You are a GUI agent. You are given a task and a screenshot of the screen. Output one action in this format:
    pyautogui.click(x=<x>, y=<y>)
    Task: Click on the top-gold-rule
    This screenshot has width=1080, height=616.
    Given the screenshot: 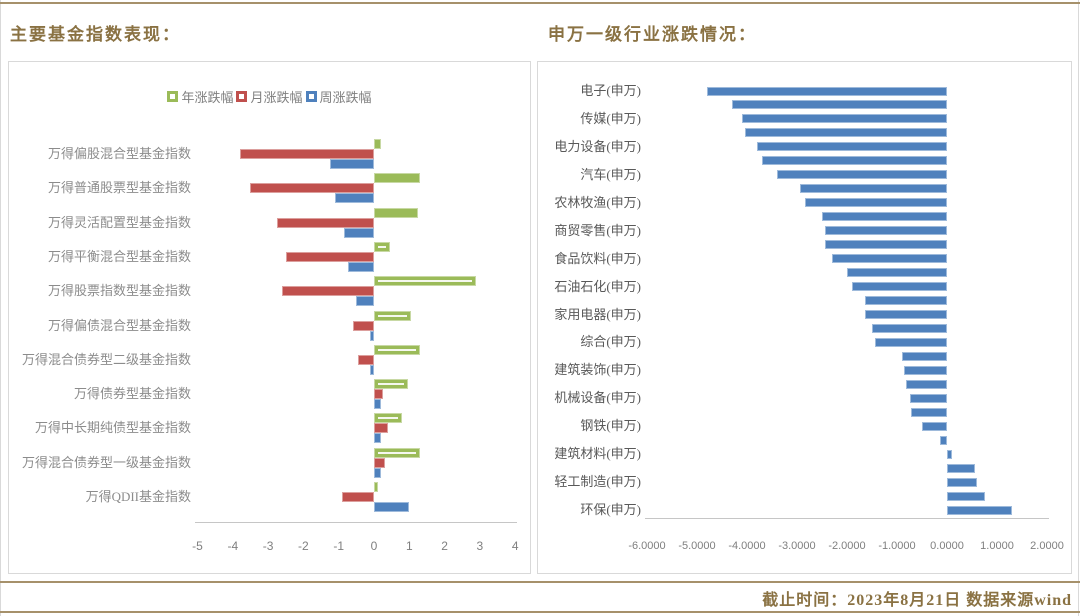 What is the action you would take?
    pyautogui.click(x=540, y=3)
    